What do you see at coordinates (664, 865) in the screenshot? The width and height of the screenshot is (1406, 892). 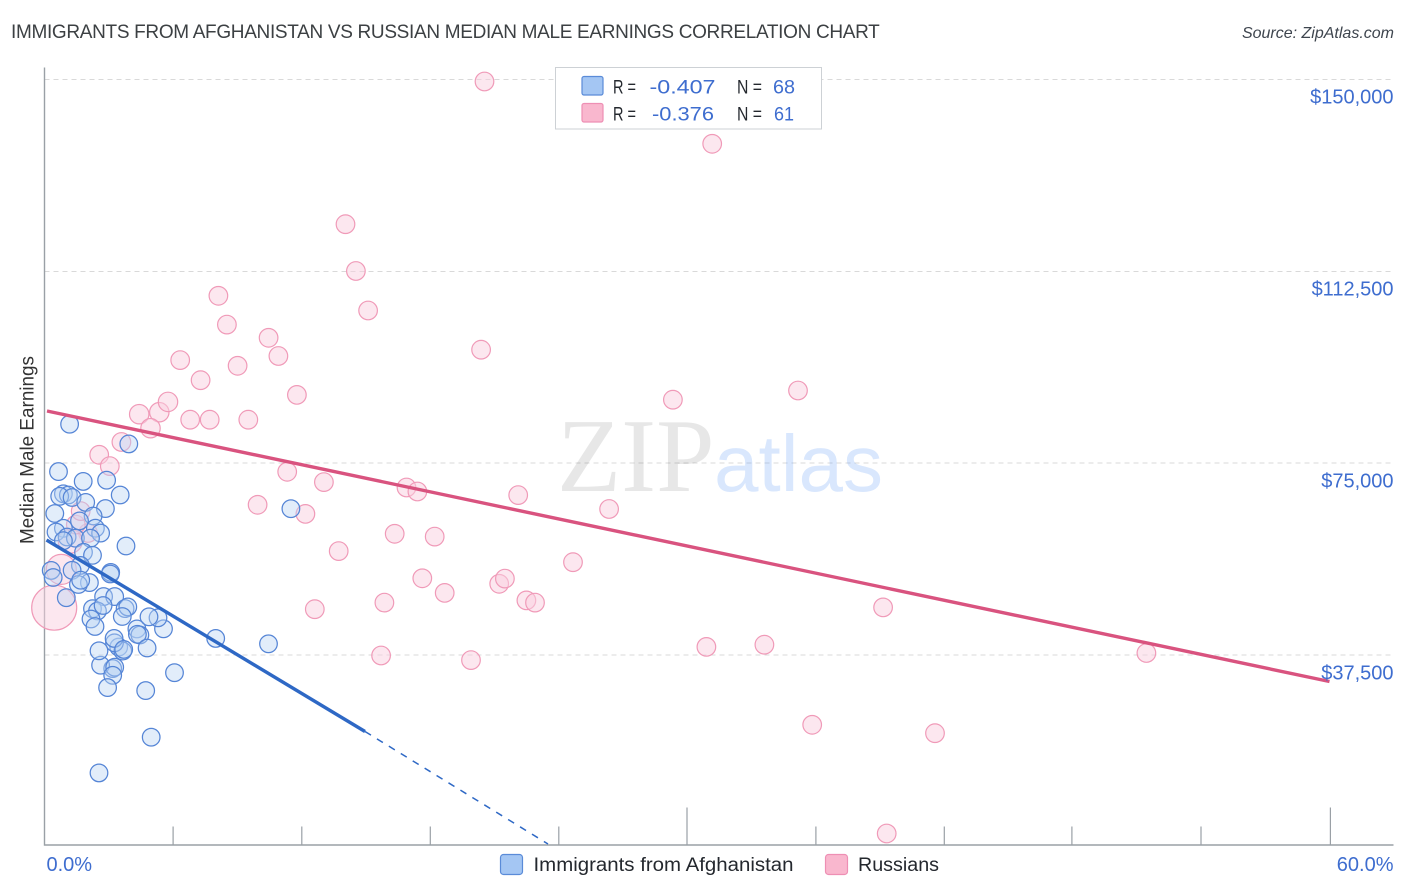 I see `svg-text: Immigrants from Afghanistan` at bounding box center [664, 865].